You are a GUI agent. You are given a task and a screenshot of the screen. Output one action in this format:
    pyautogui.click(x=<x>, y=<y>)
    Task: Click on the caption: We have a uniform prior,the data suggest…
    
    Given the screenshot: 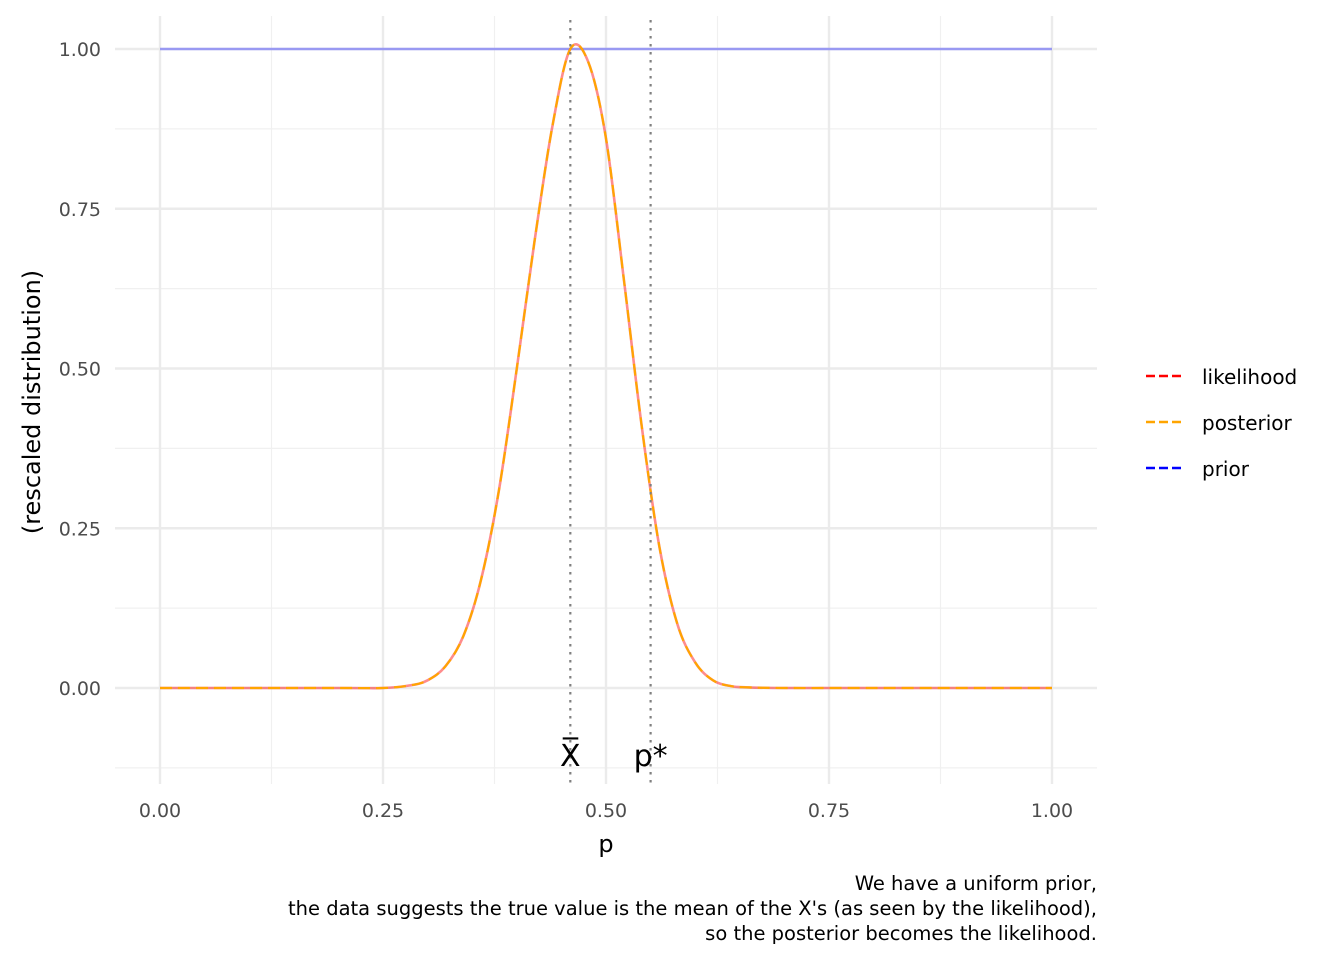 What is the action you would take?
    pyautogui.click(x=692, y=908)
    